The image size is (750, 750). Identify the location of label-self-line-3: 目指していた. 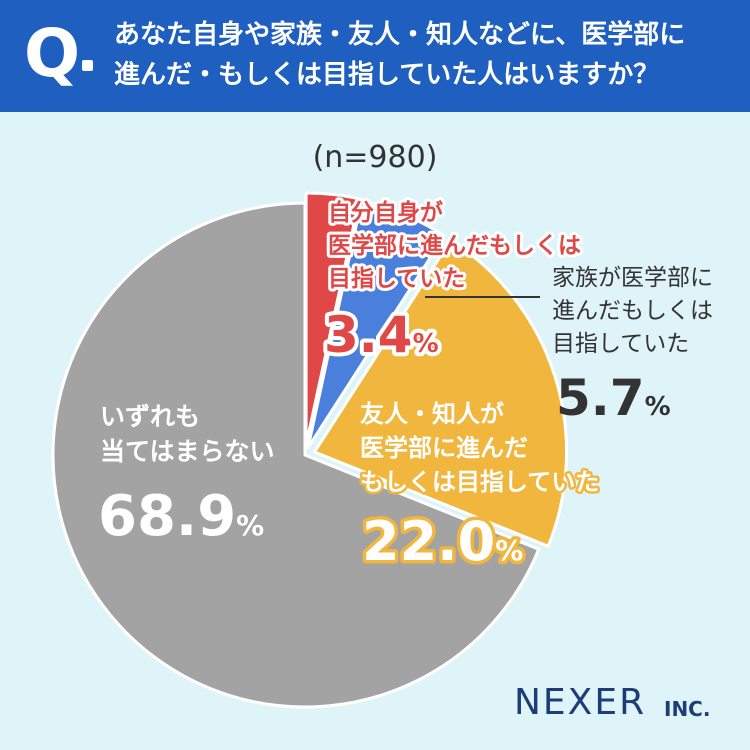
(396, 279).